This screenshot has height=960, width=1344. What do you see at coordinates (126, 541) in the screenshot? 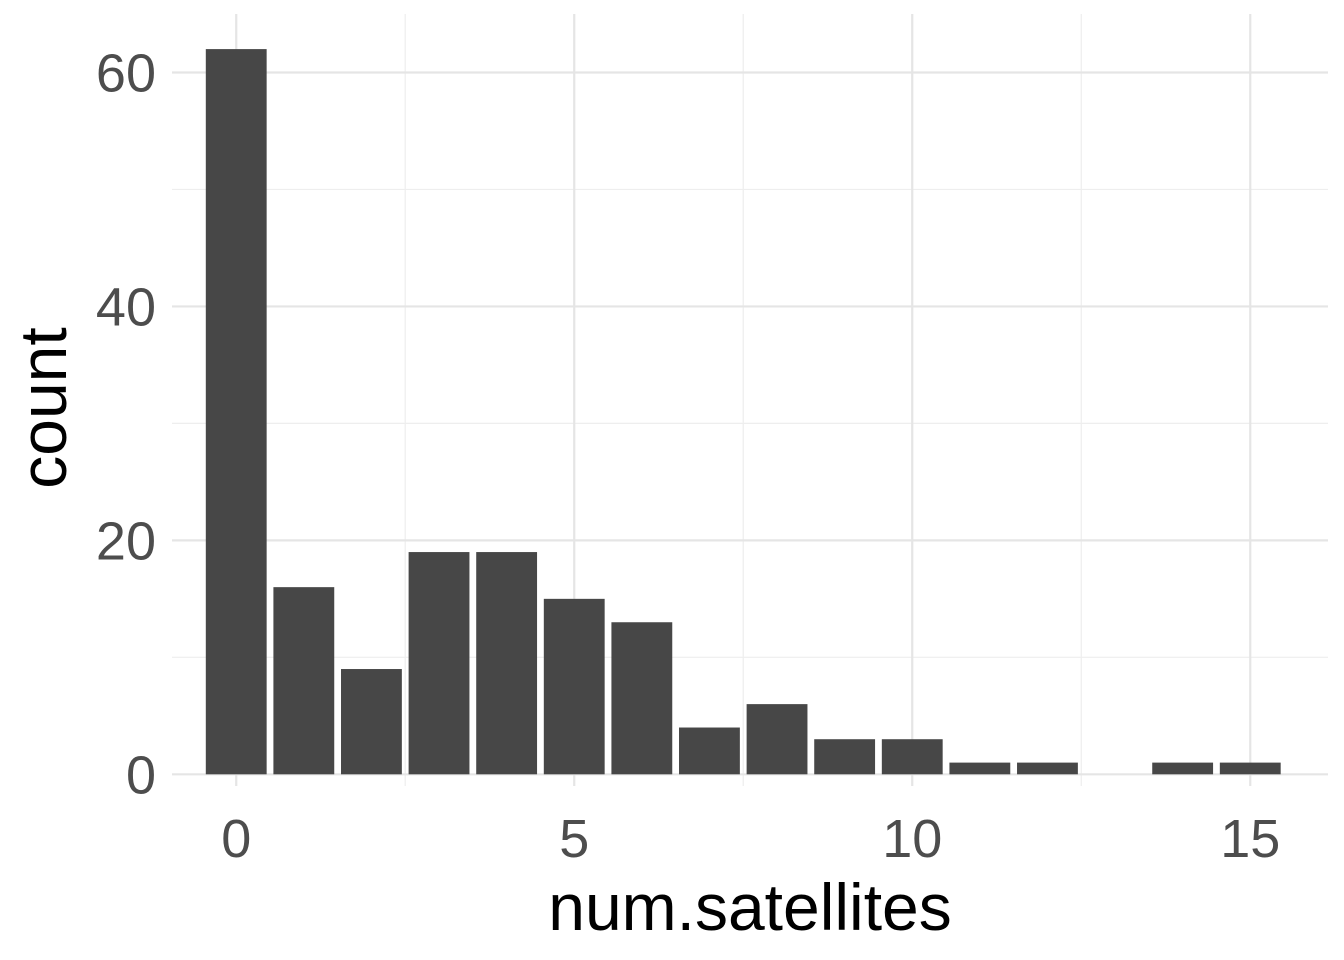
I see `y-tick-label: 20` at bounding box center [126, 541].